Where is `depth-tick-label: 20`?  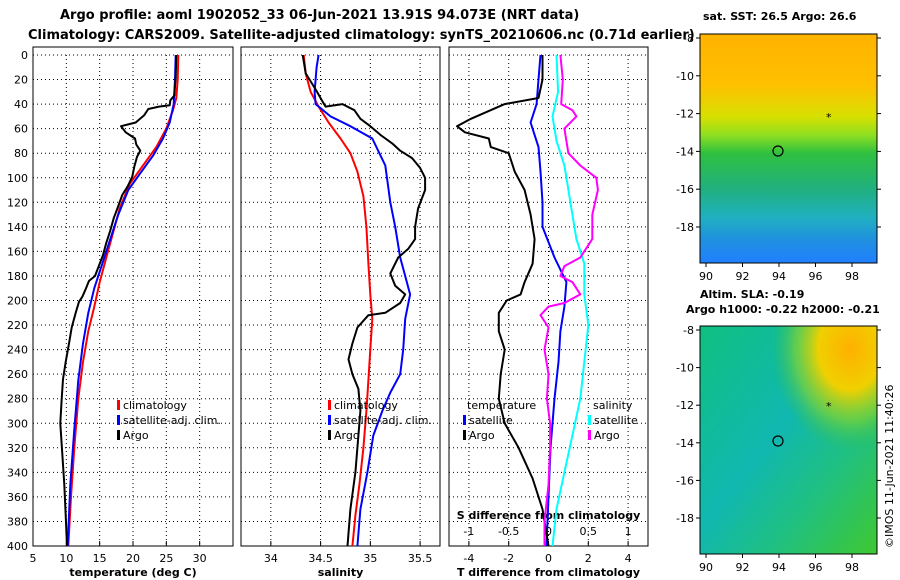
depth-tick-label: 20 is located at coordinates (21, 80).